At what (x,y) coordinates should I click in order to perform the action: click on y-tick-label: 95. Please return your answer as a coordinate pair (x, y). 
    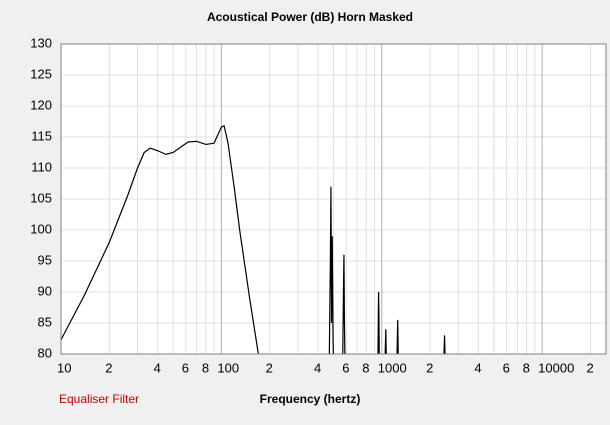
    Looking at the image, I should click on (45, 259).